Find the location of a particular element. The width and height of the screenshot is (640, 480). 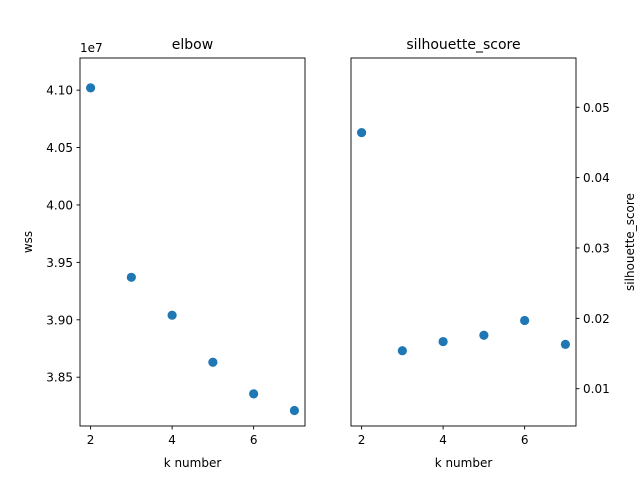

y-axis-label: silhouette_score is located at coordinates (630, 242).